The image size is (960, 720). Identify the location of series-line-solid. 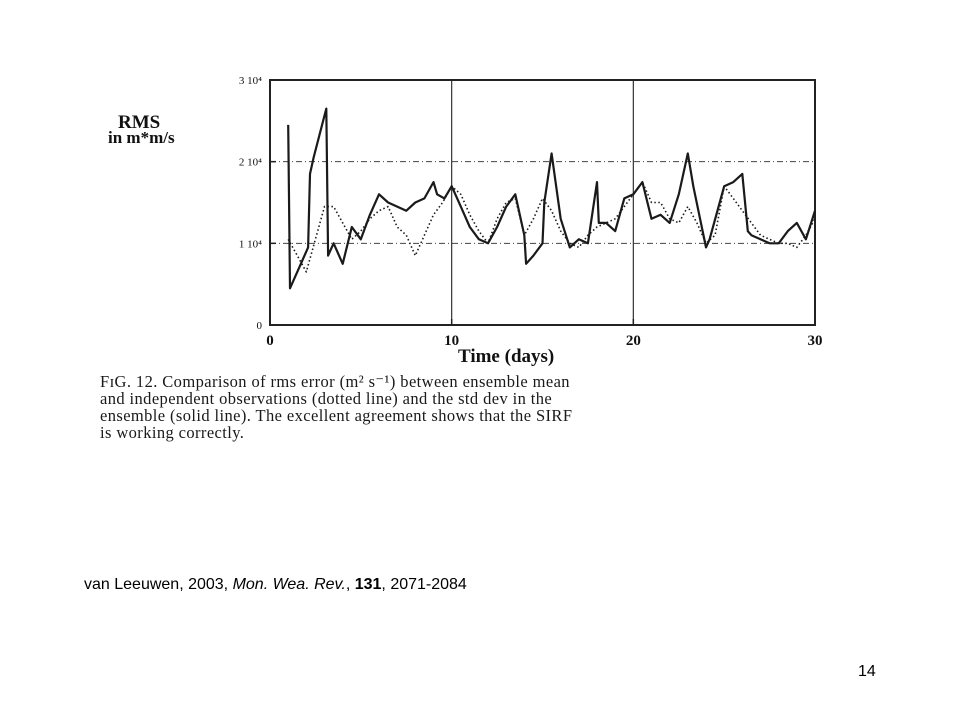
(552, 198).